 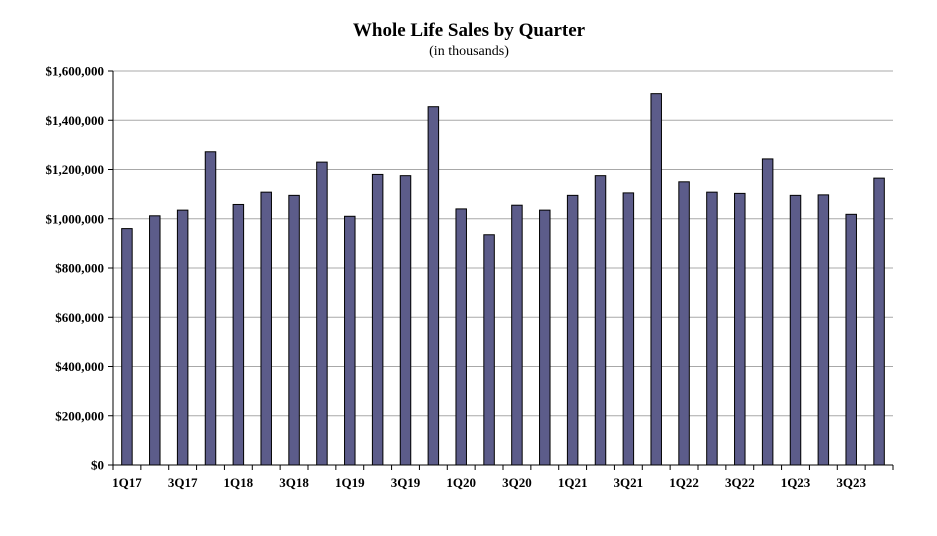 What do you see at coordinates (489, 350) in the screenshot?
I see `bar-2Q20` at bounding box center [489, 350].